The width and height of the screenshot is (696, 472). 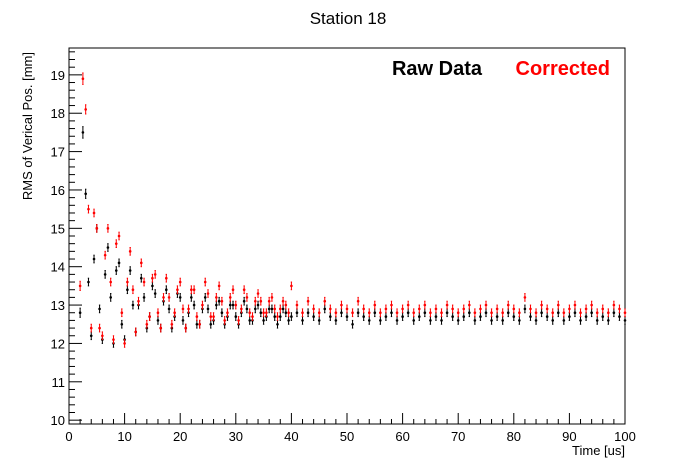 I want to click on y-tick-label: 17, so click(x=58, y=152).